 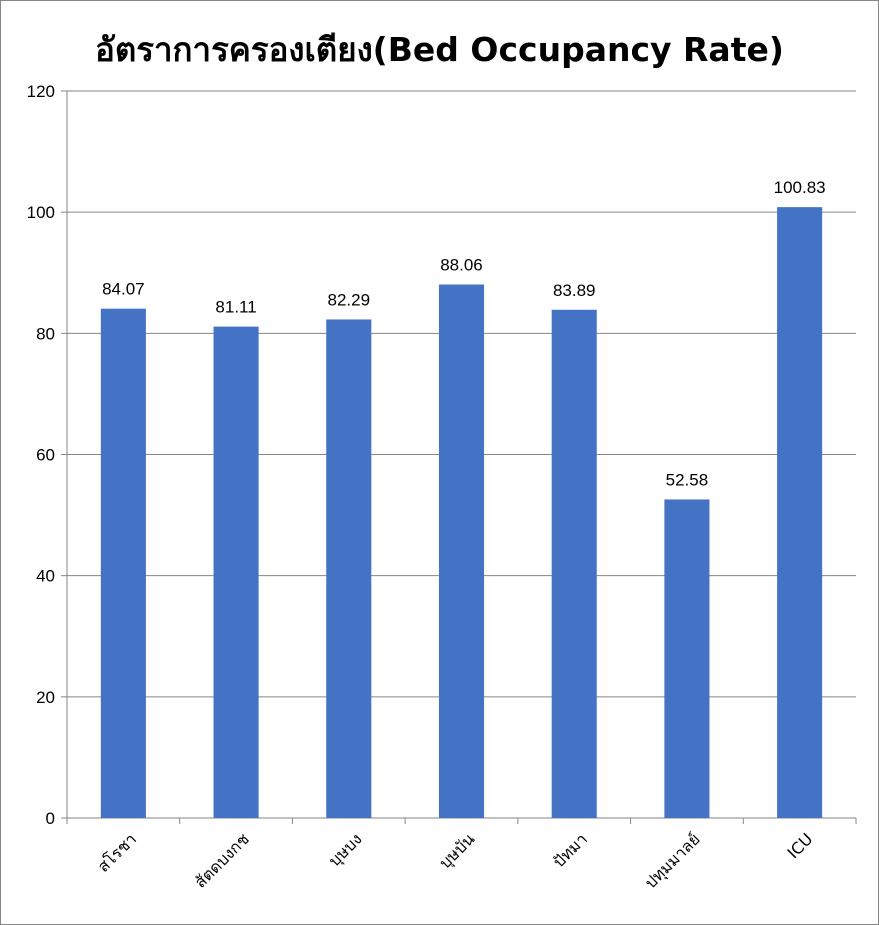 I want to click on y-tick-label: 40, so click(x=45, y=576).